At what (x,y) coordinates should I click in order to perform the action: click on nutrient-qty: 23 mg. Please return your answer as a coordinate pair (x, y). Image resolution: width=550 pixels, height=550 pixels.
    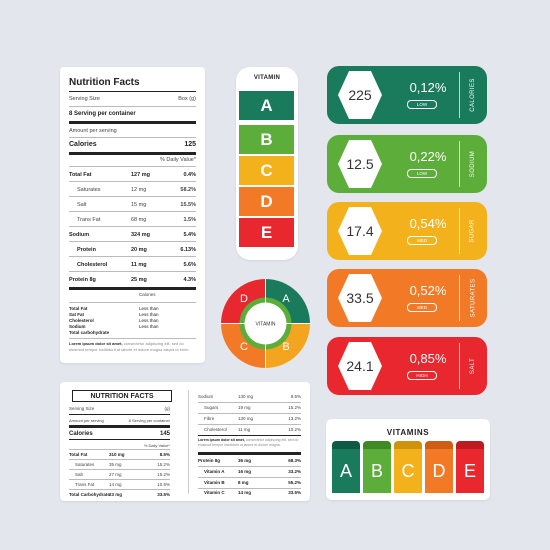
    Looking at the image, I should click on (116, 494).